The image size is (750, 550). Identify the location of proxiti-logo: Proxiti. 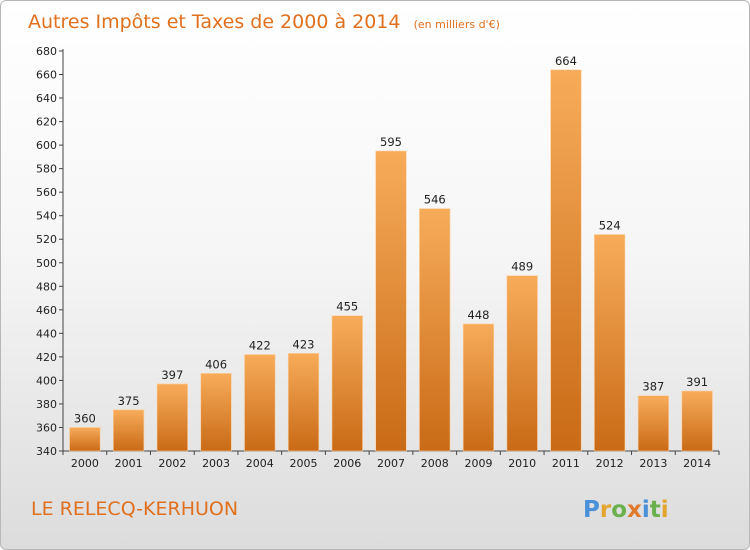
(626, 510).